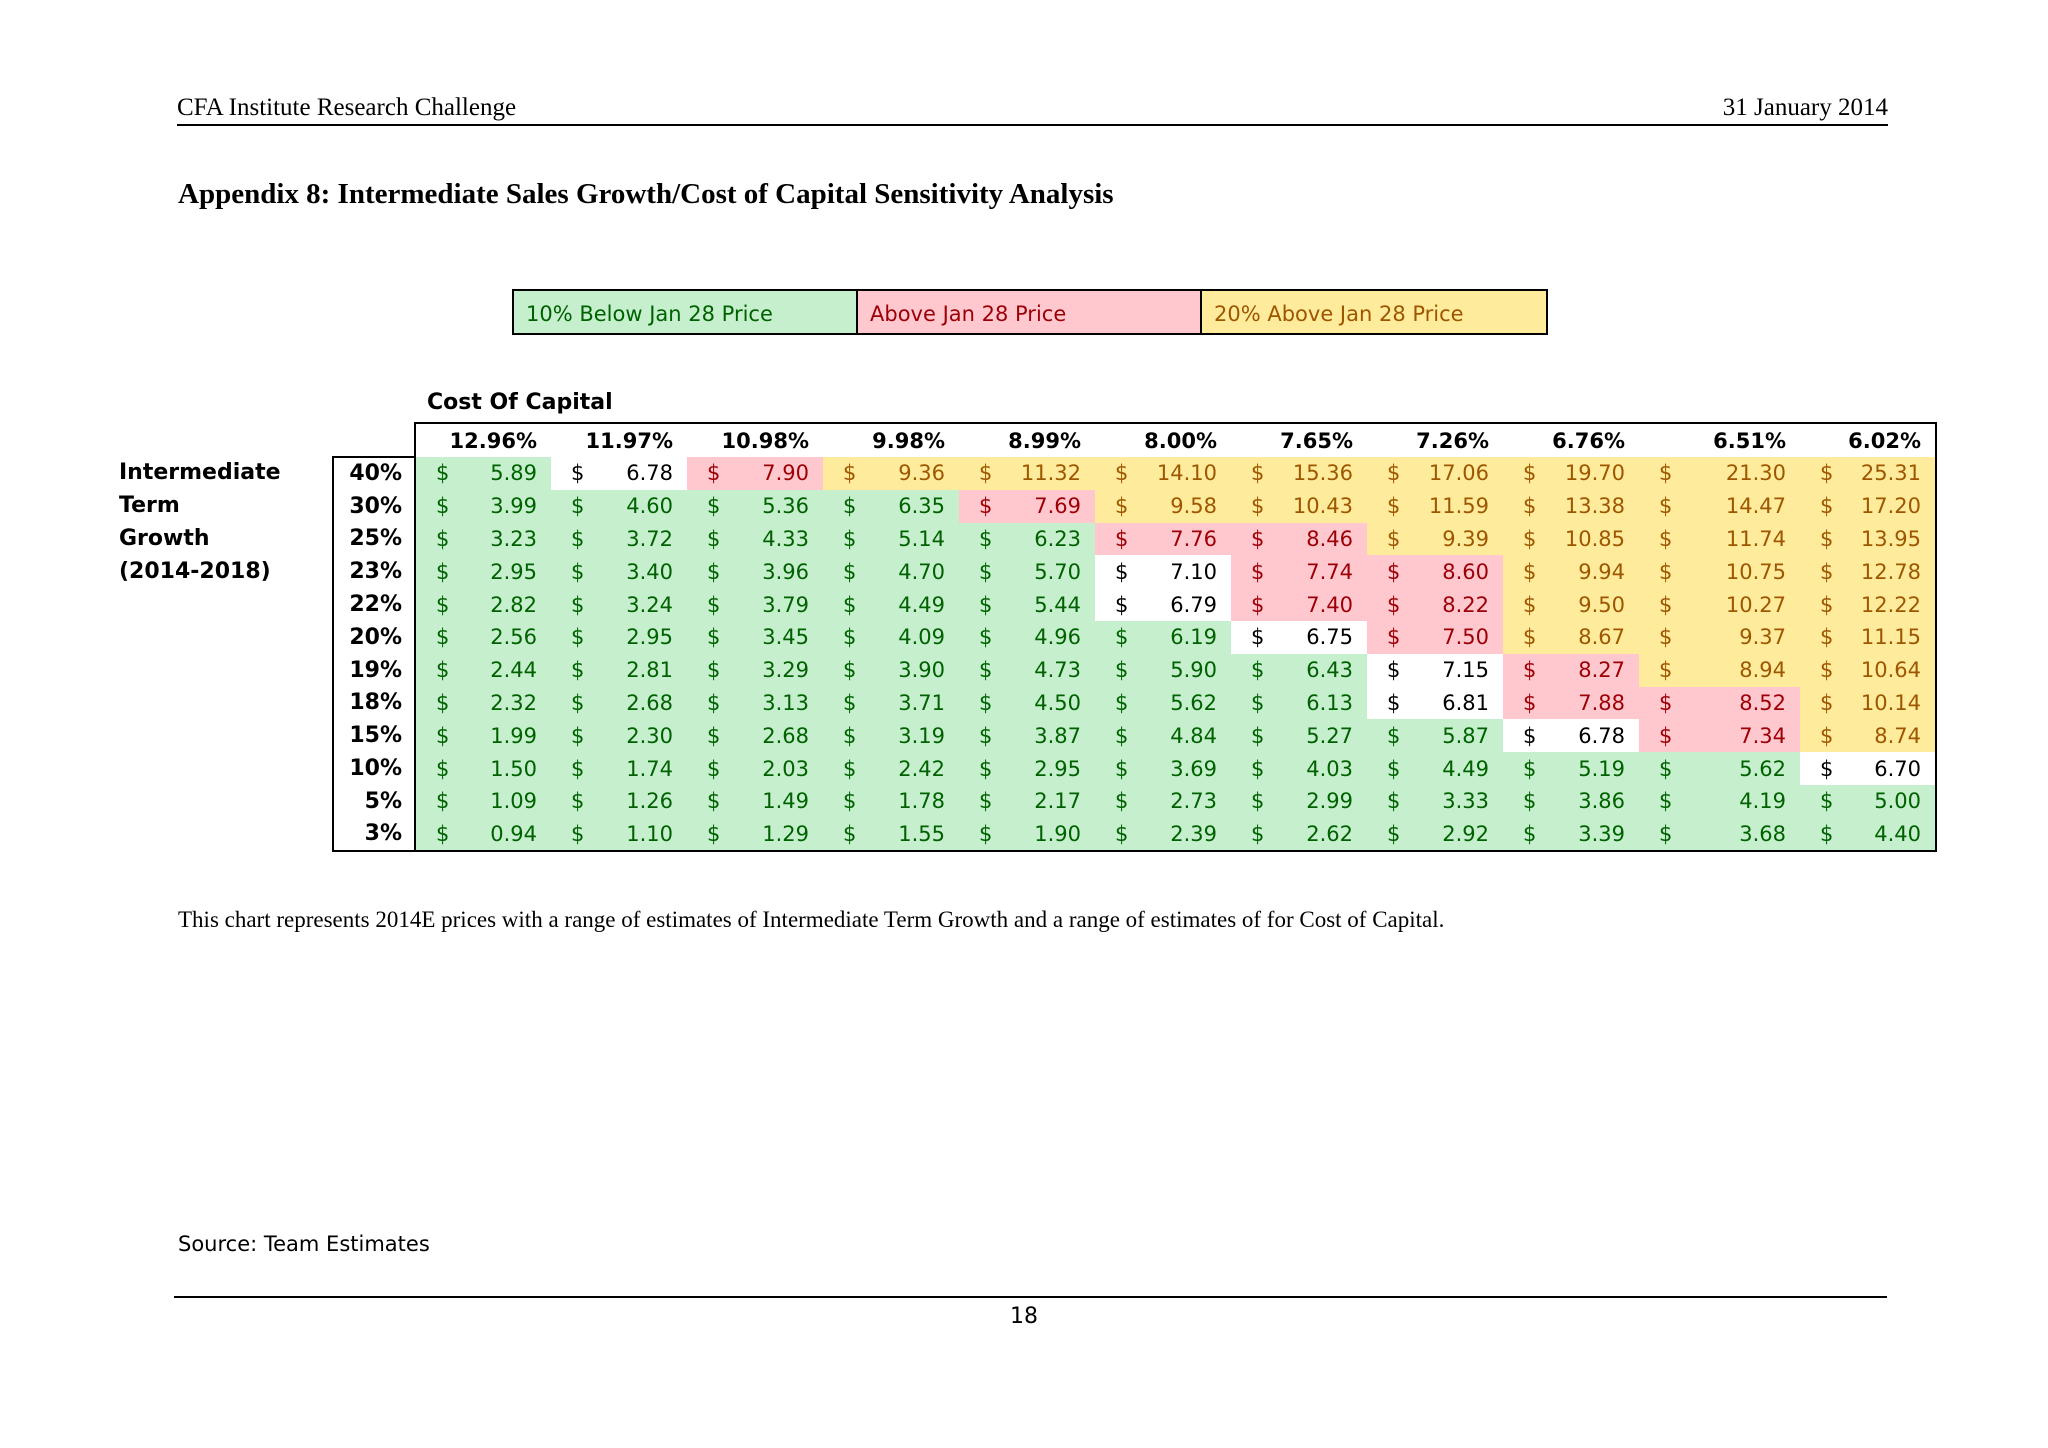 This screenshot has height=1448, width=2048. I want to click on price-cell: $4.49, so click(891, 604).